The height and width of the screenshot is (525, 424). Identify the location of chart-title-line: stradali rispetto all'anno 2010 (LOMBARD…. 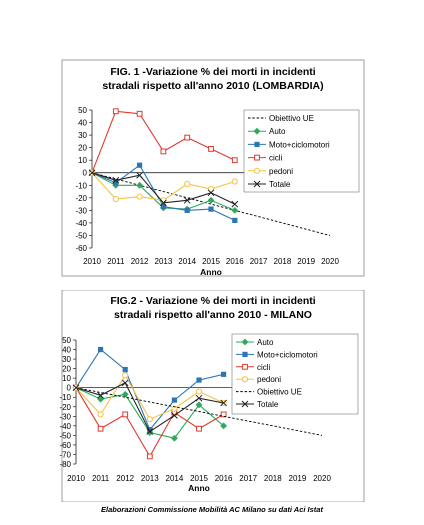
(212, 86).